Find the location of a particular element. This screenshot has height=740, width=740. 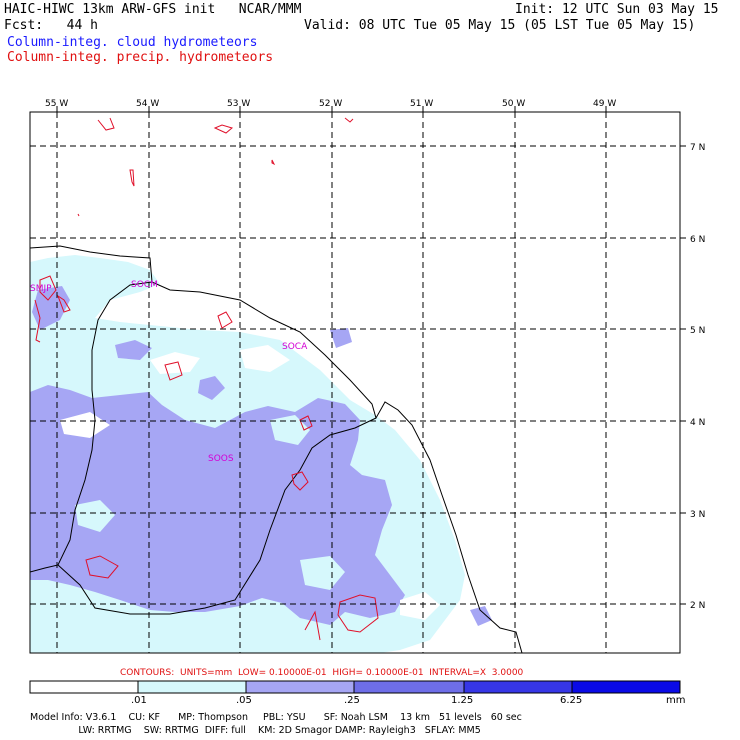

station-label: SOOS is located at coordinates (221, 459).